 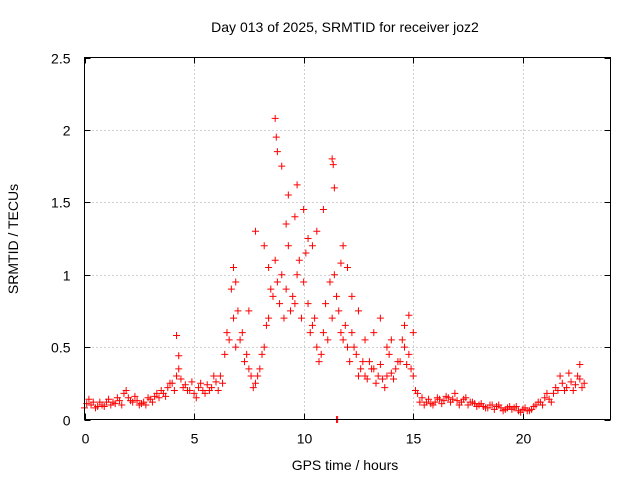 I want to click on x-tick-label: 10, so click(x=305, y=439).